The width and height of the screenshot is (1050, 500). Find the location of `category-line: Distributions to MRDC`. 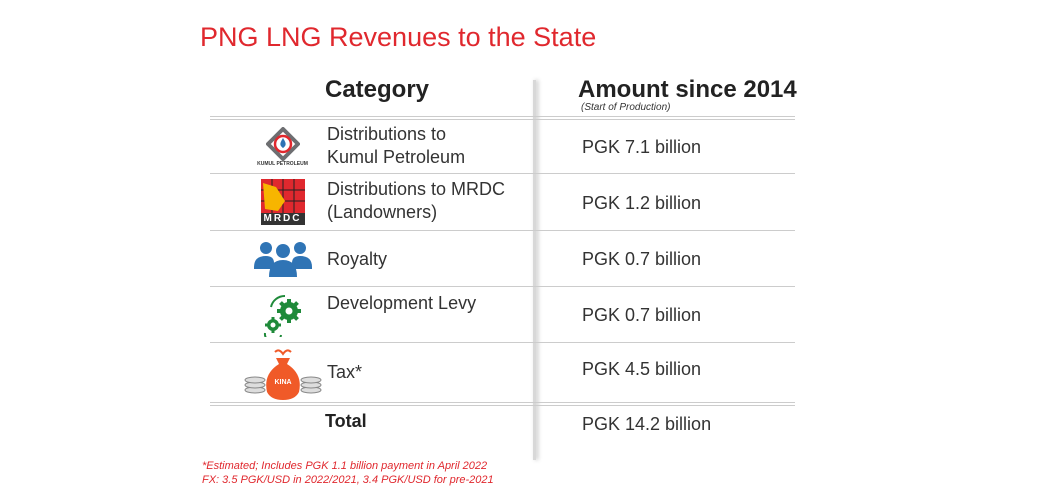

category-line: Distributions to MRDC is located at coordinates (416, 189).